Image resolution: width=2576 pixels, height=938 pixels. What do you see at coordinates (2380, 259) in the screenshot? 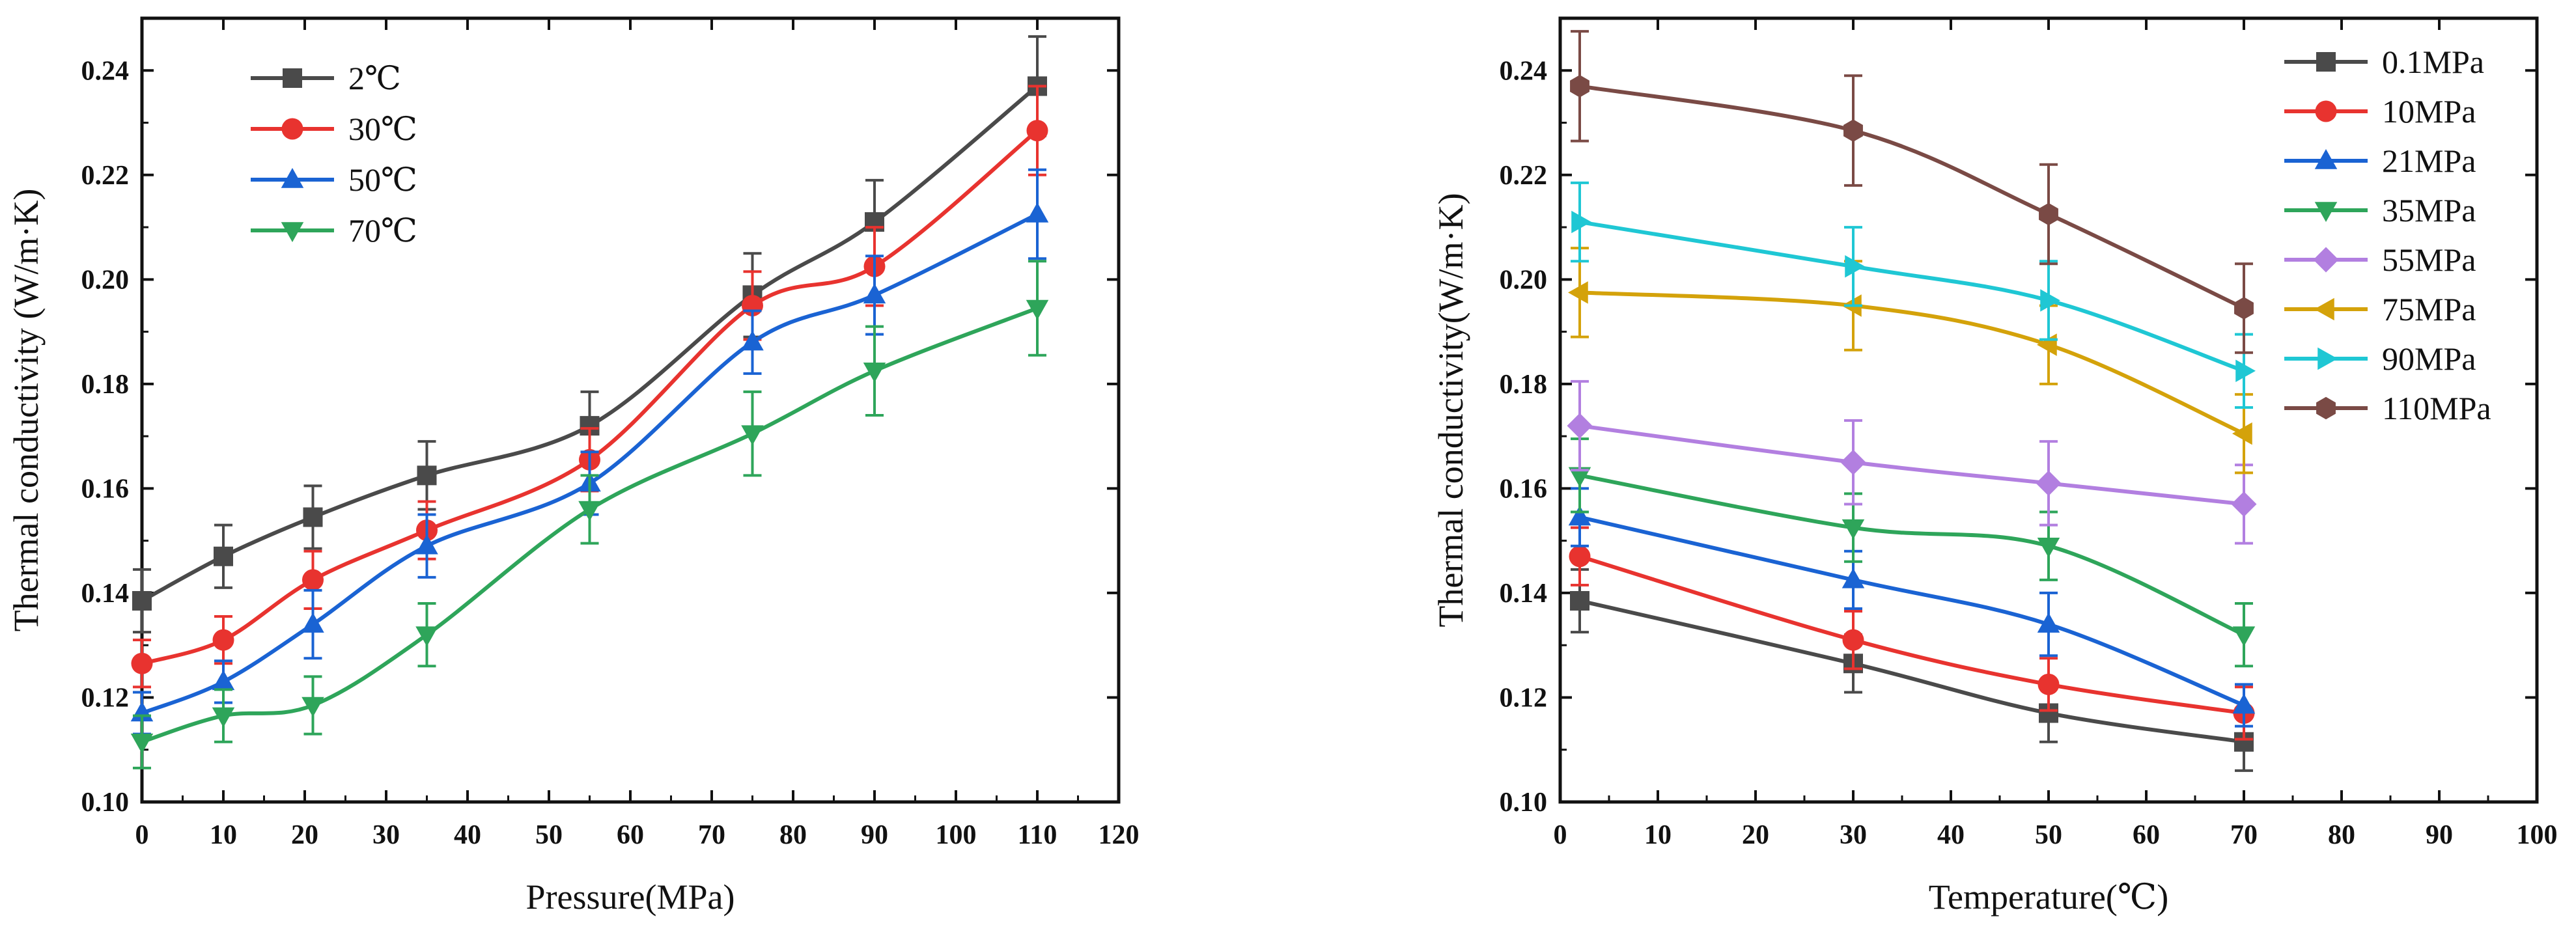
I see `legend-entry: 55MPa` at bounding box center [2380, 259].